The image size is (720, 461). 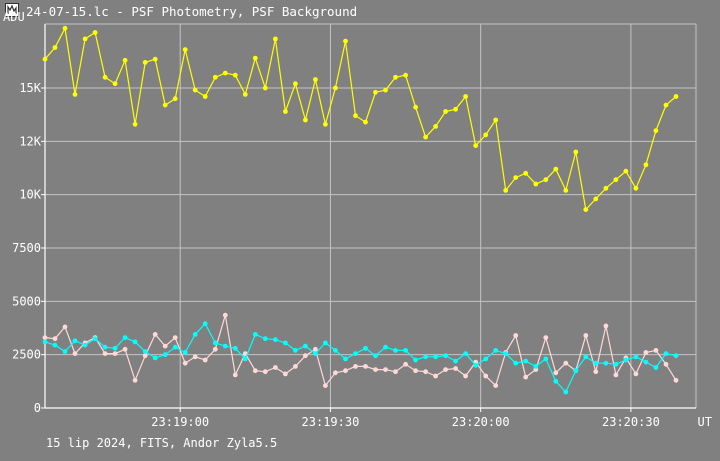 I want to click on y-tick-label: 15K, so click(x=30, y=88).